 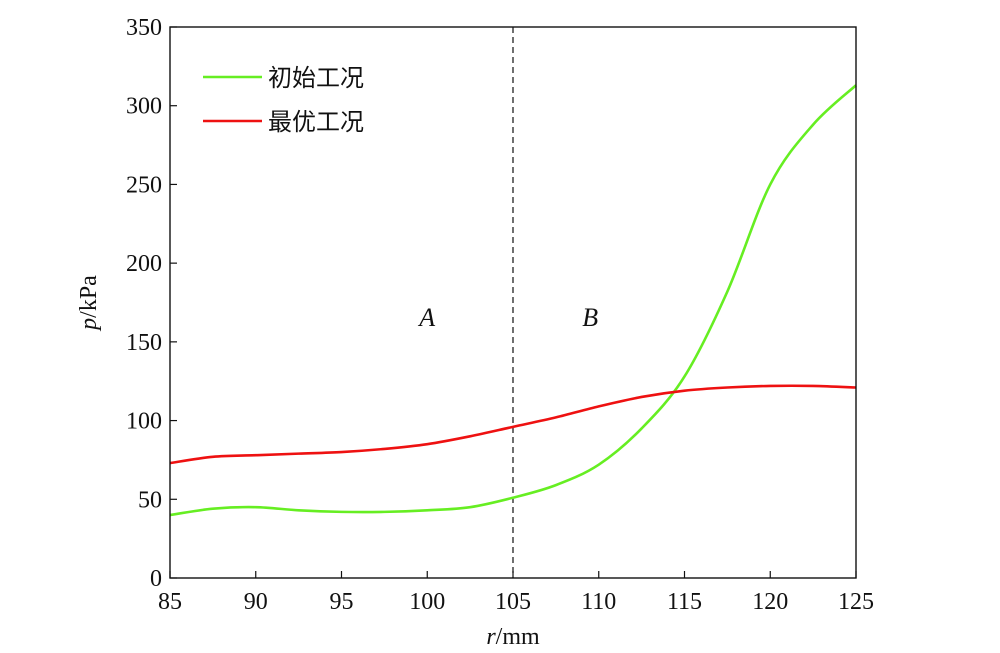 What do you see at coordinates (770, 602) in the screenshot?
I see `x-tick-label: 120` at bounding box center [770, 602].